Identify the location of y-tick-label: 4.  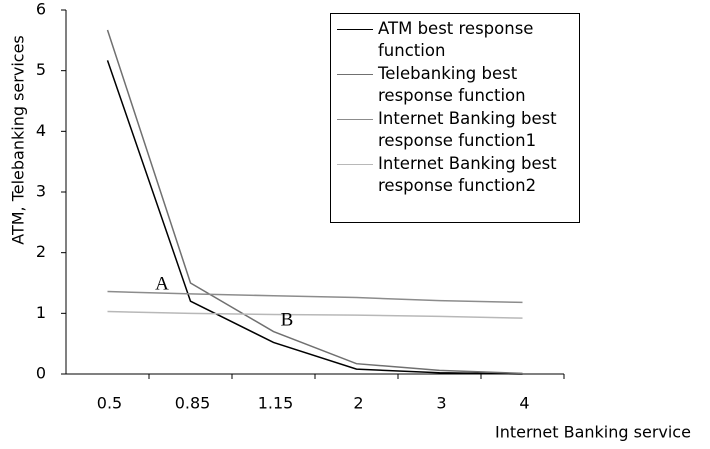
(41, 130).